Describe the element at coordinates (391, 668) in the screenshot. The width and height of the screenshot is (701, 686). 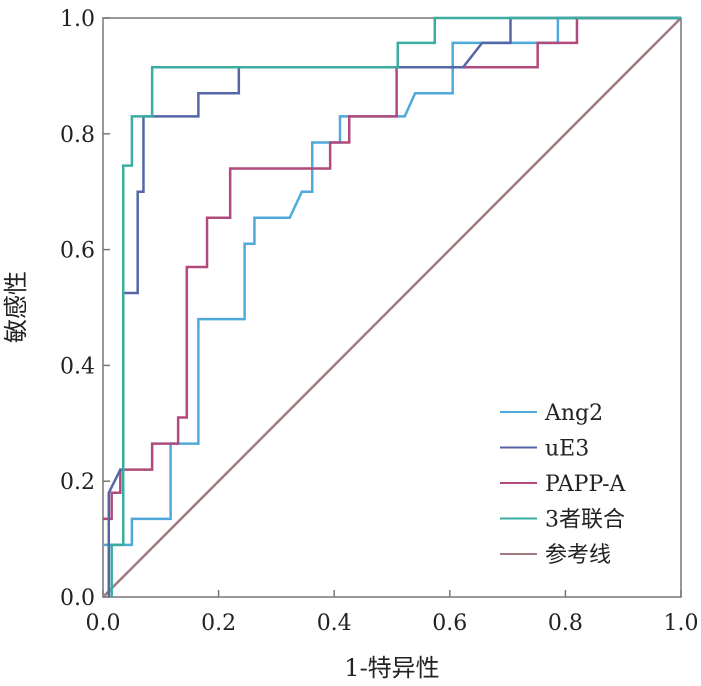
I see `x-axis-label: 1-特异性` at that location.